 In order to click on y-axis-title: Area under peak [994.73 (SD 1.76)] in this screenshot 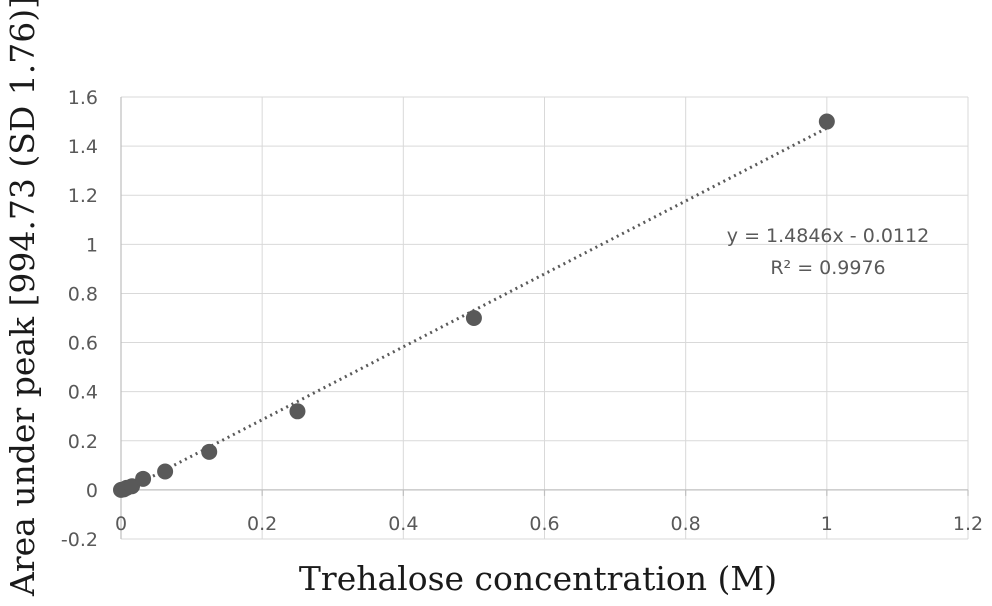, I will do `click(22, 298)`.